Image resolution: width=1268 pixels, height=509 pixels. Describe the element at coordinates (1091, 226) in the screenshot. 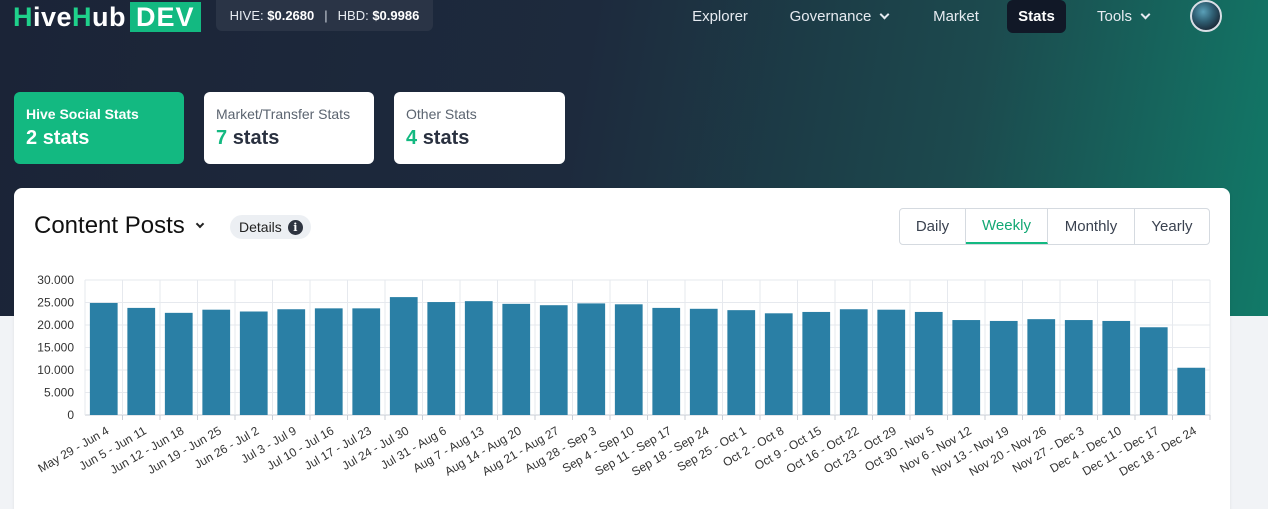

I see `period-monthly: Monthly` at that location.